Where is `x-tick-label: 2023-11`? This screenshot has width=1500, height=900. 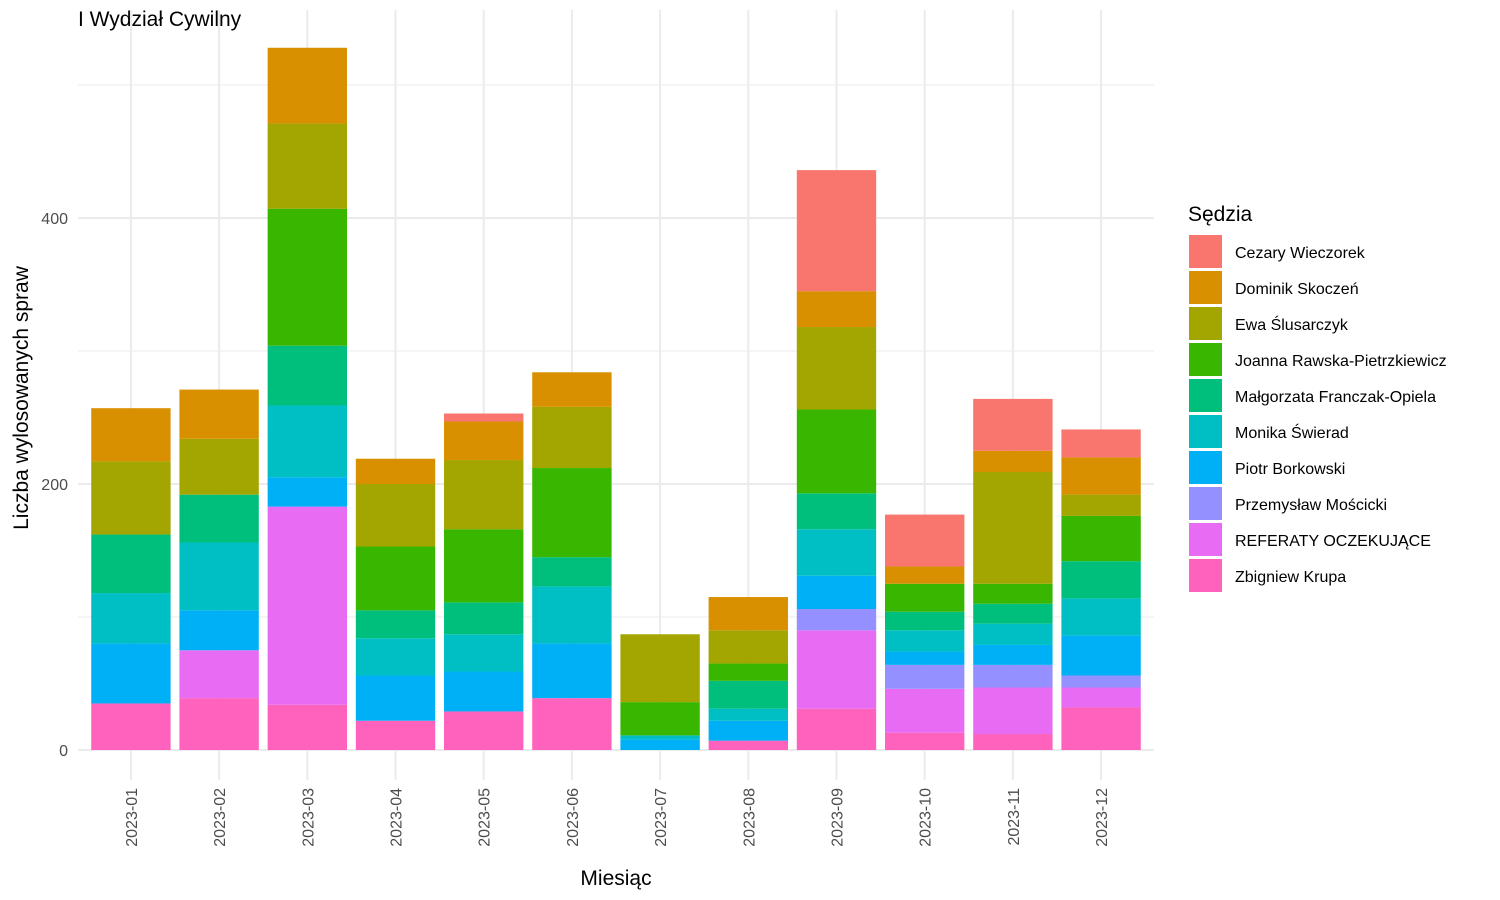 x-tick-label: 2023-11 is located at coordinates (1014, 817).